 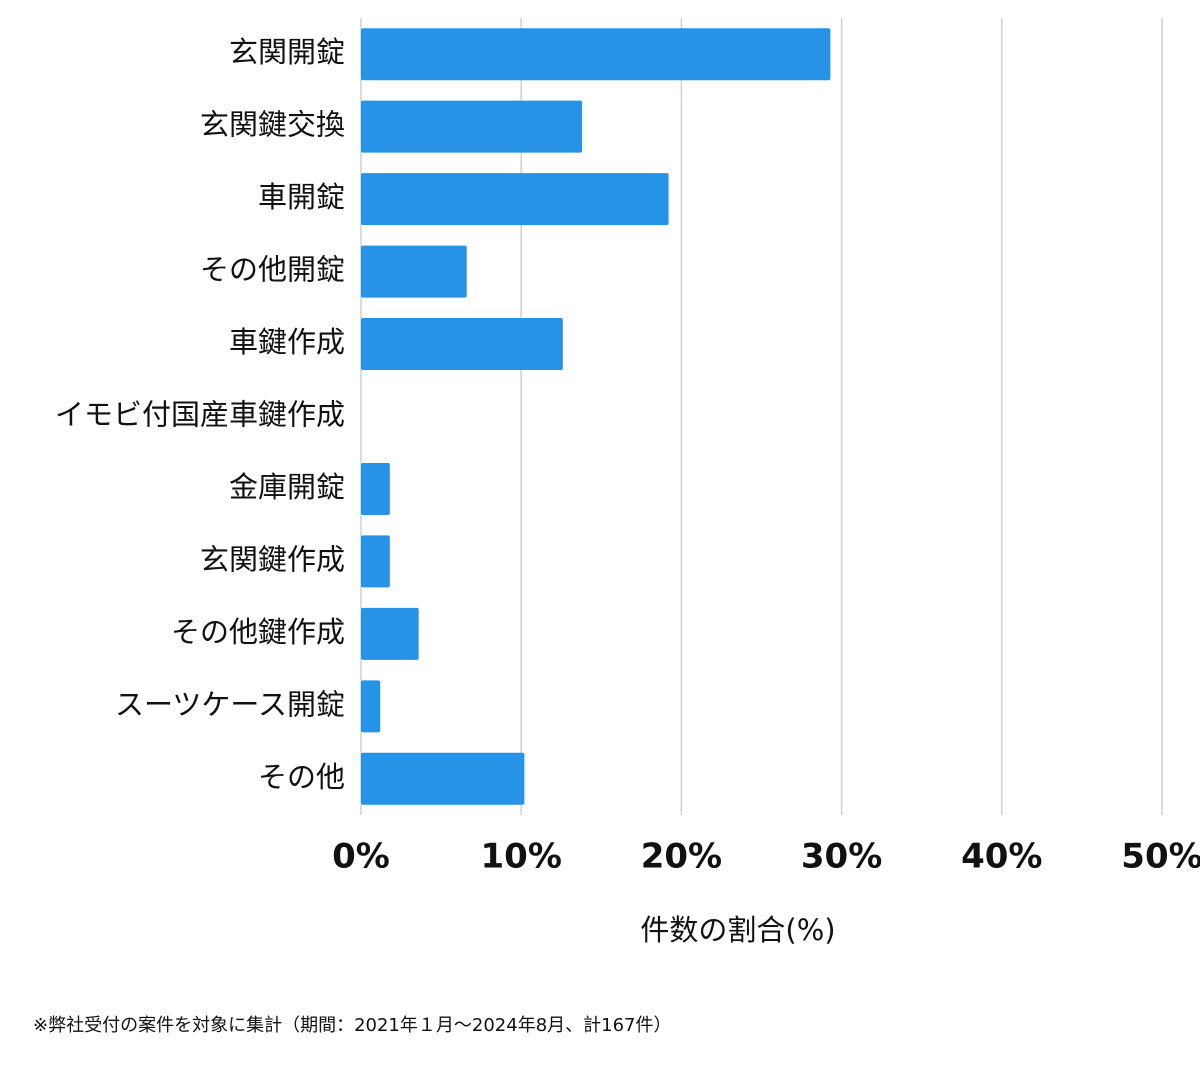 I want to click on y-tick-label: スーツケース開錠, so click(x=230, y=704).